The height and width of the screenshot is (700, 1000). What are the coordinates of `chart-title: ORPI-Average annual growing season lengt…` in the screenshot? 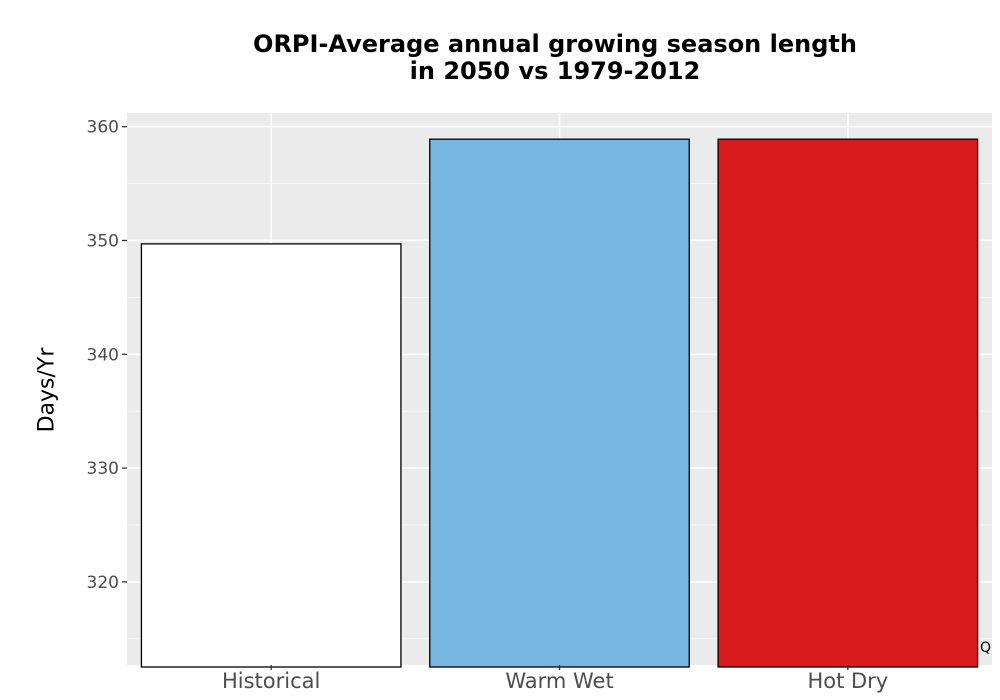 It's located at (555, 58).